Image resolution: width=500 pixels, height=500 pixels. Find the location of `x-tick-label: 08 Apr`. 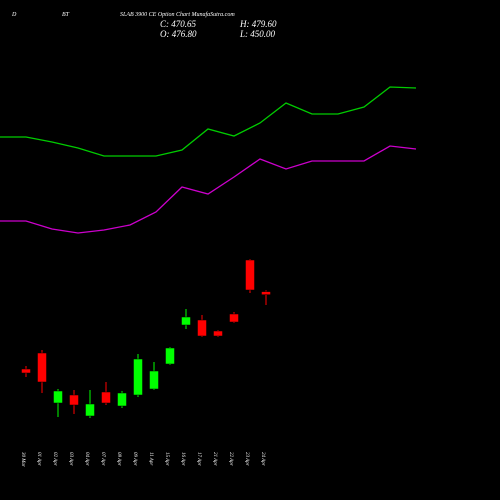

x-tick-label: 08 Apr is located at coordinates (118, 459).